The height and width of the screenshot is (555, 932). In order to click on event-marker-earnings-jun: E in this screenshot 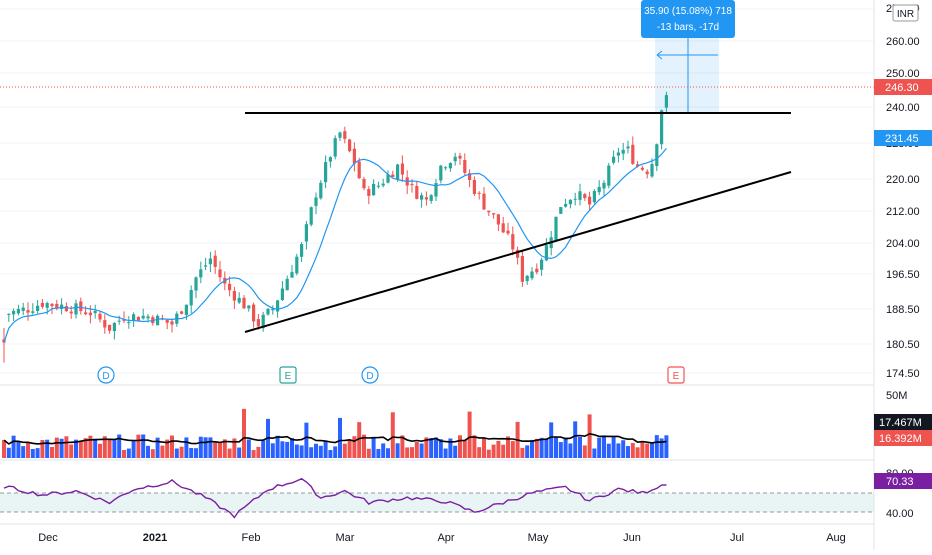, I will do `click(676, 375)`.